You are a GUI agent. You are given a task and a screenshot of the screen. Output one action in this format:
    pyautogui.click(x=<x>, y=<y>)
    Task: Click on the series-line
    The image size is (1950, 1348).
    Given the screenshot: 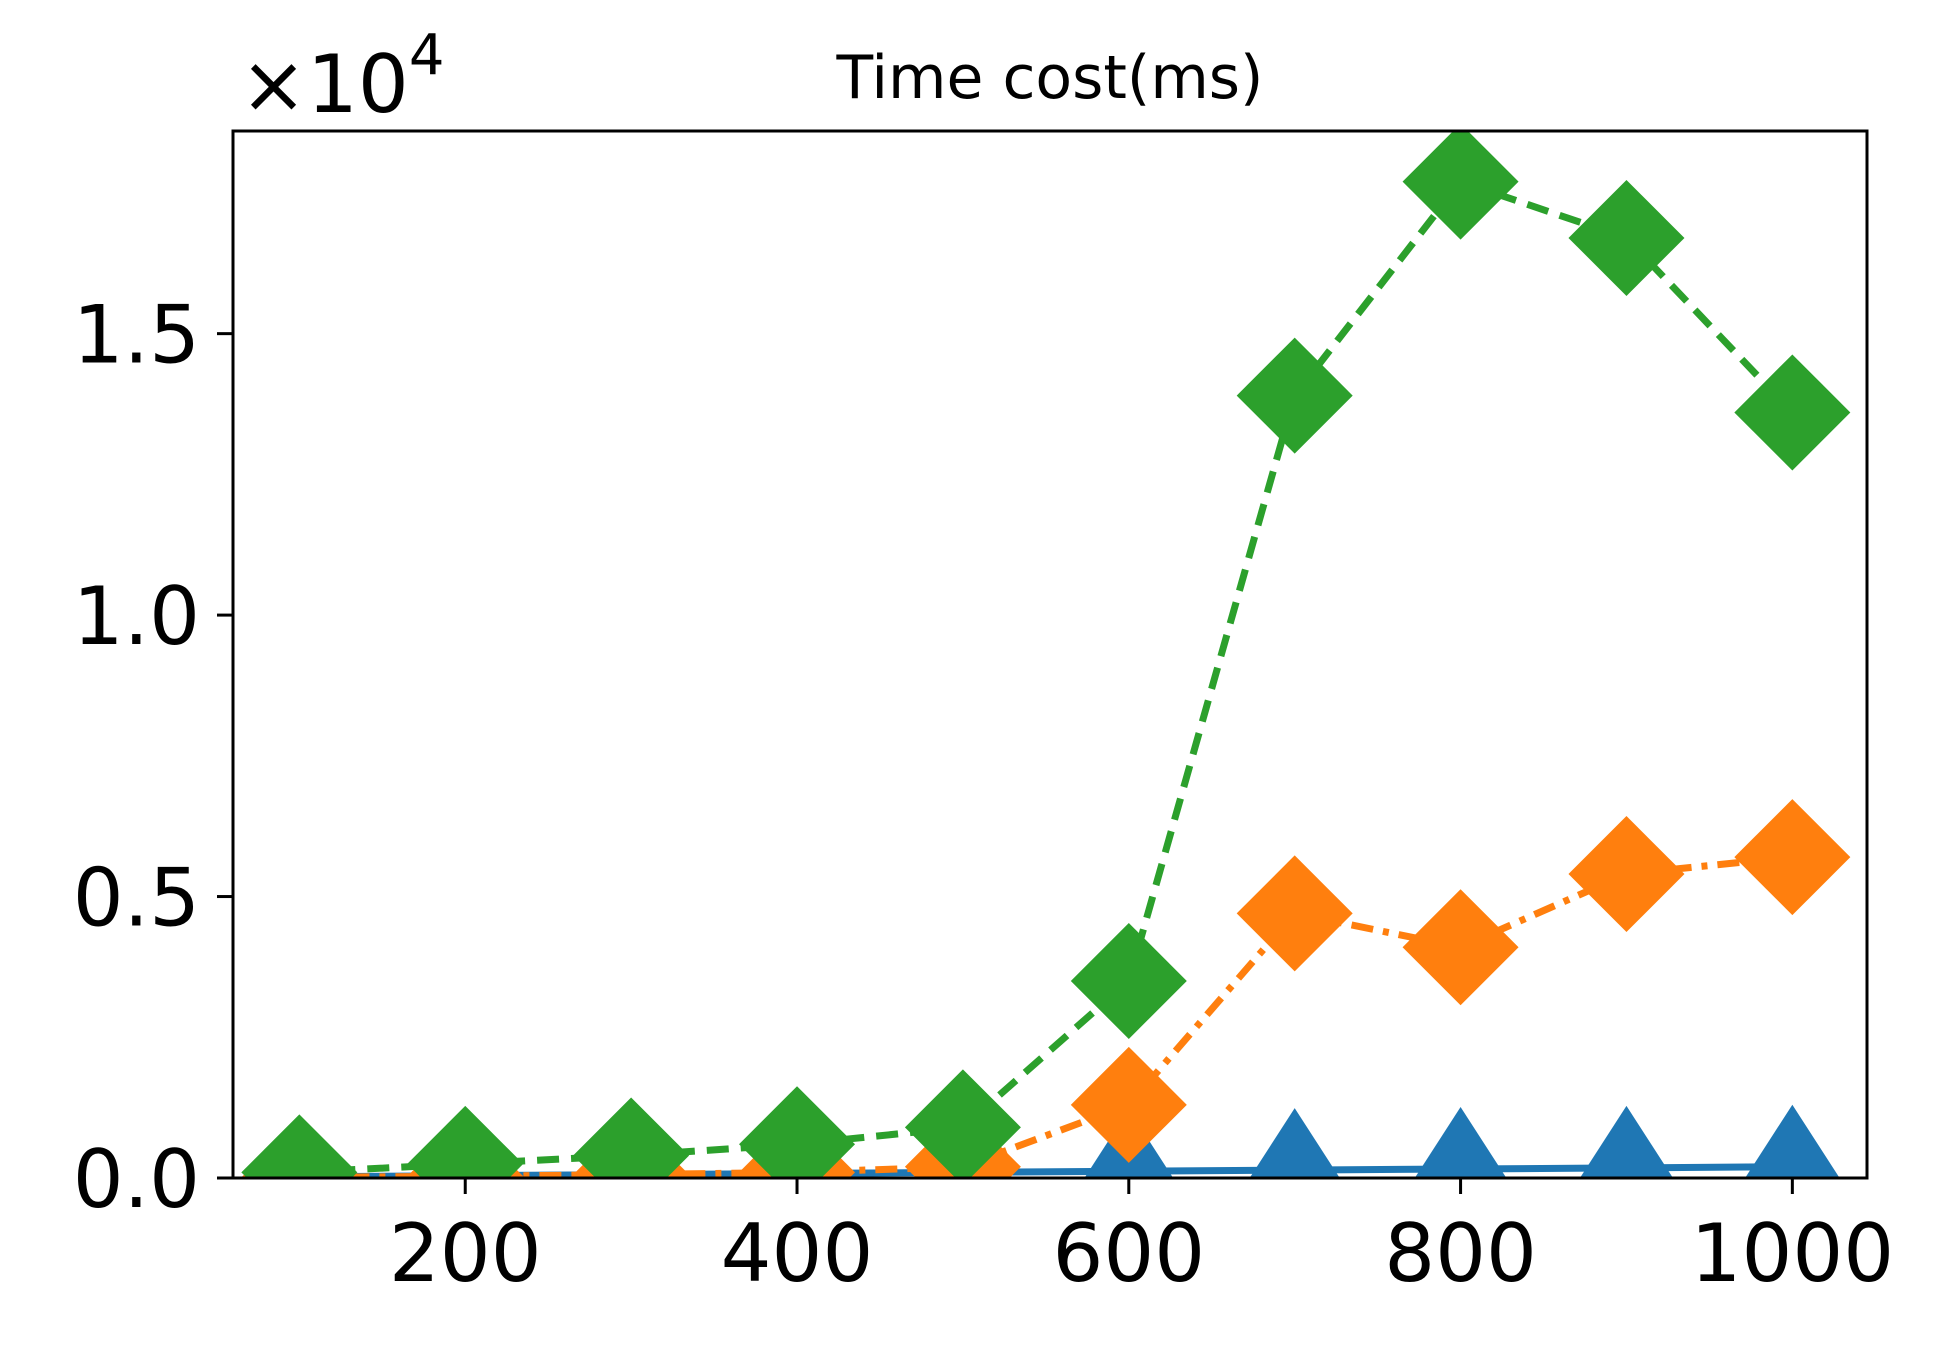 What is the action you would take?
    pyautogui.click(x=1046, y=1170)
    